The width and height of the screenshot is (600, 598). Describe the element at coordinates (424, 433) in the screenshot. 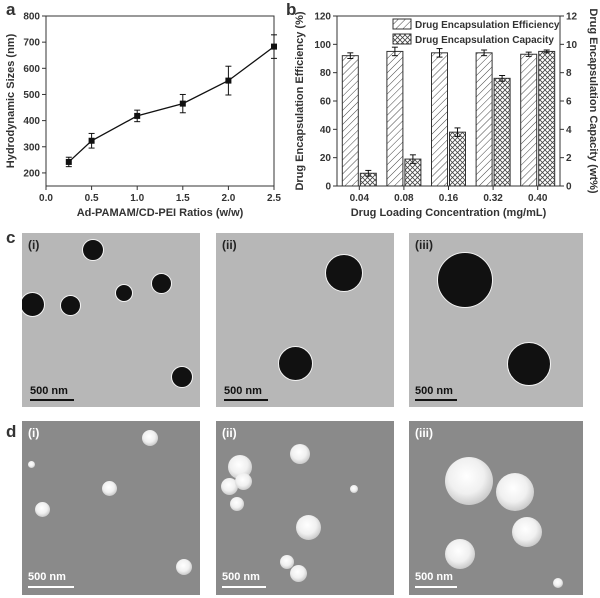

I see `sem-label-iii: (iii)` at that location.